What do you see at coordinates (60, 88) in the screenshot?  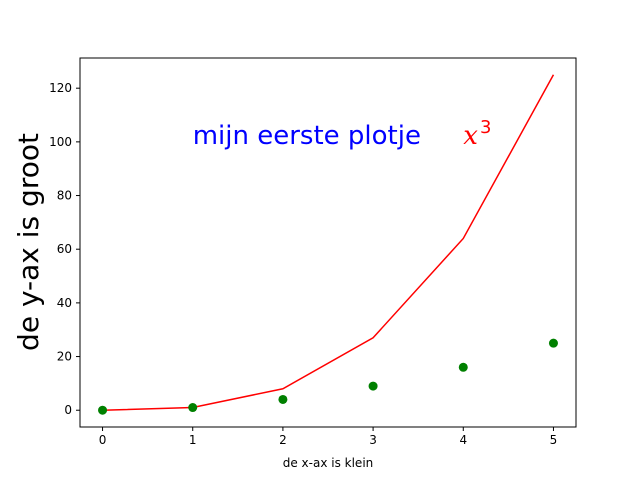 I see `y-tick-label: 120` at bounding box center [60, 88].